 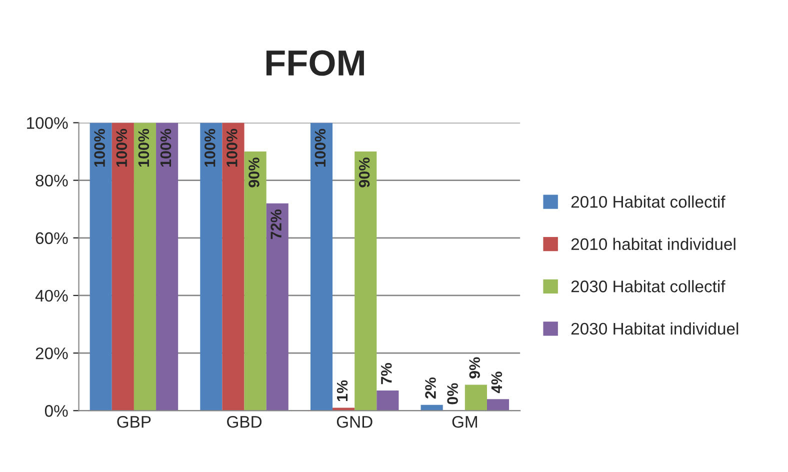 What do you see at coordinates (276, 225) in the screenshot?
I see `data-label: 72%` at bounding box center [276, 225].